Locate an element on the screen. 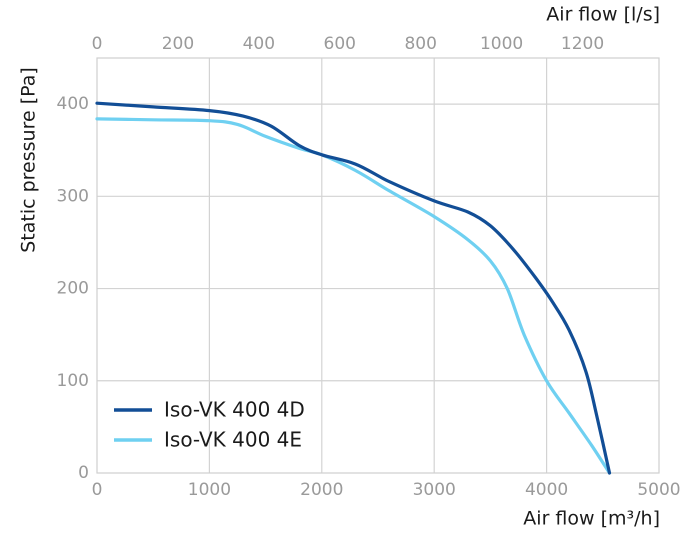 The image size is (700, 542). y-tick-label: 400 is located at coordinates (73, 104).